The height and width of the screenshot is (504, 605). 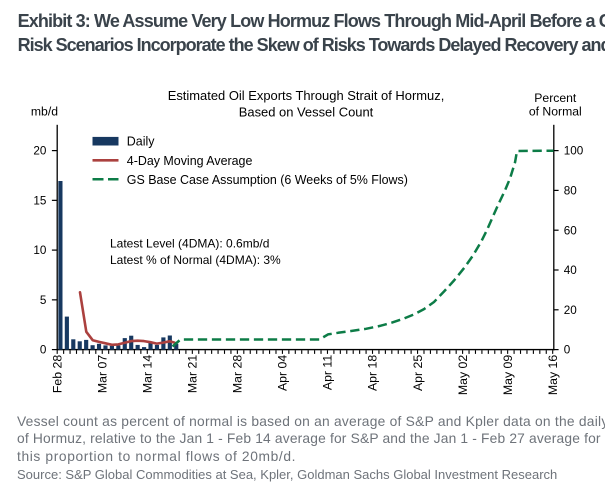 I want to click on svg-text: May 02, so click(x=463, y=375).